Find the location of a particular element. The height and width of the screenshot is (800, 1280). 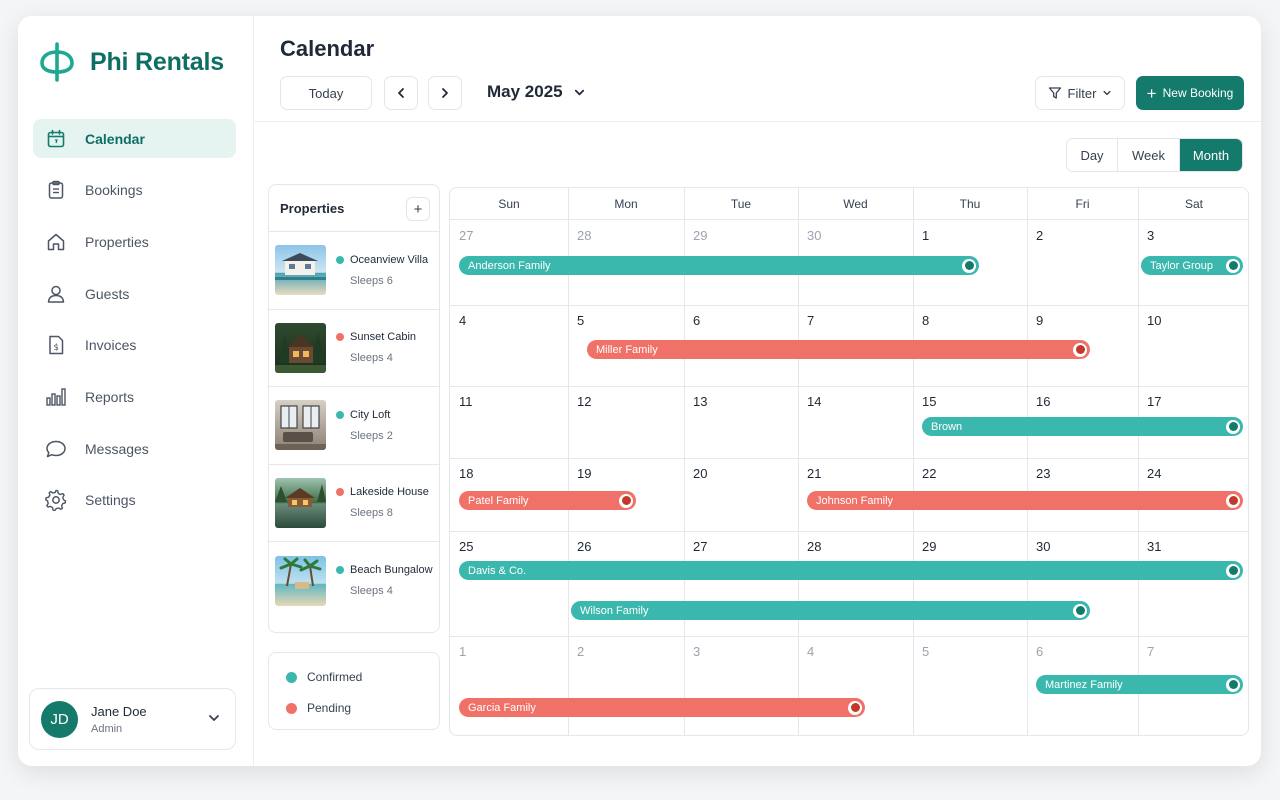

today-button: Today is located at coordinates (326, 93).